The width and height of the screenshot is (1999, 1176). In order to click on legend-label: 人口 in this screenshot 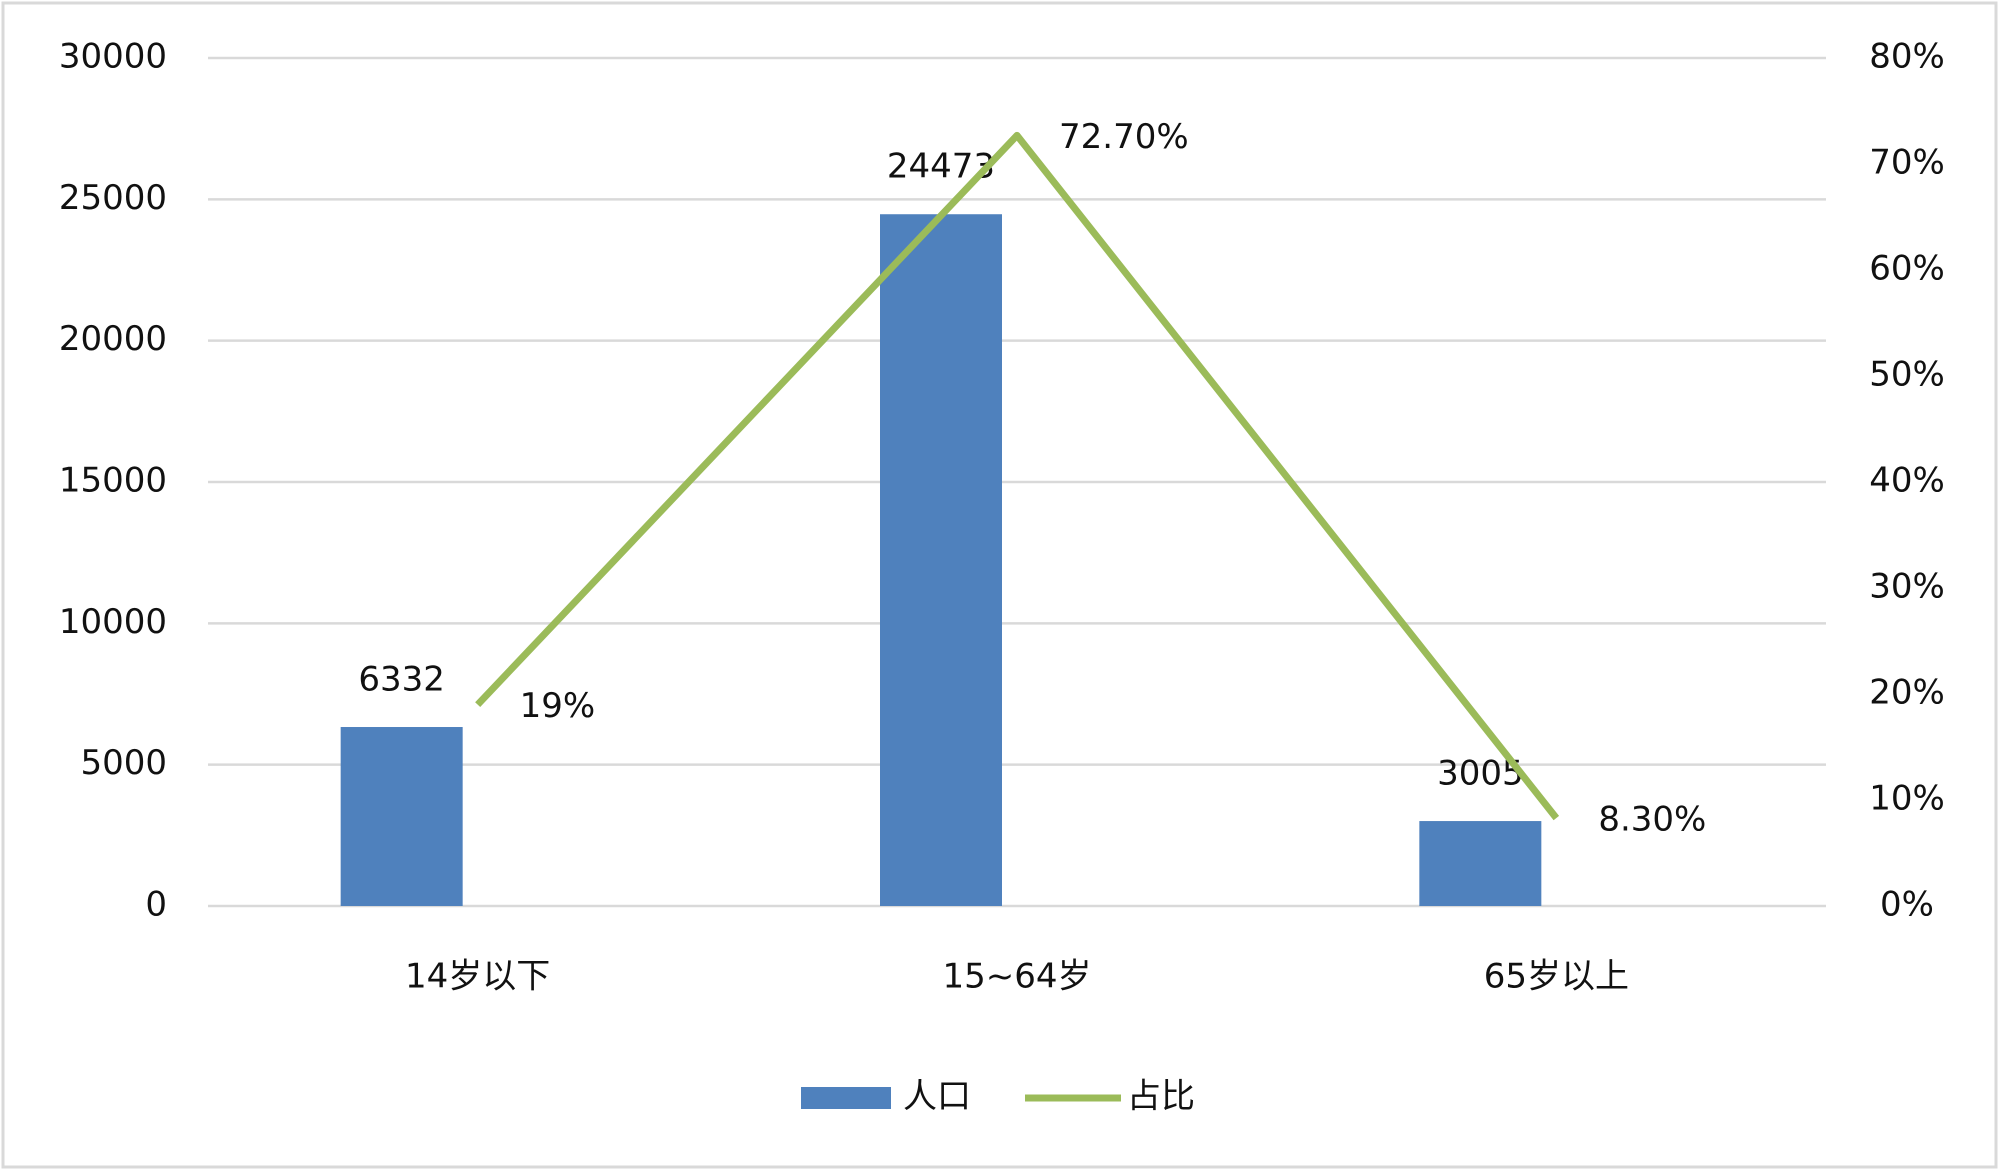, I will do `click(937, 1097)`.